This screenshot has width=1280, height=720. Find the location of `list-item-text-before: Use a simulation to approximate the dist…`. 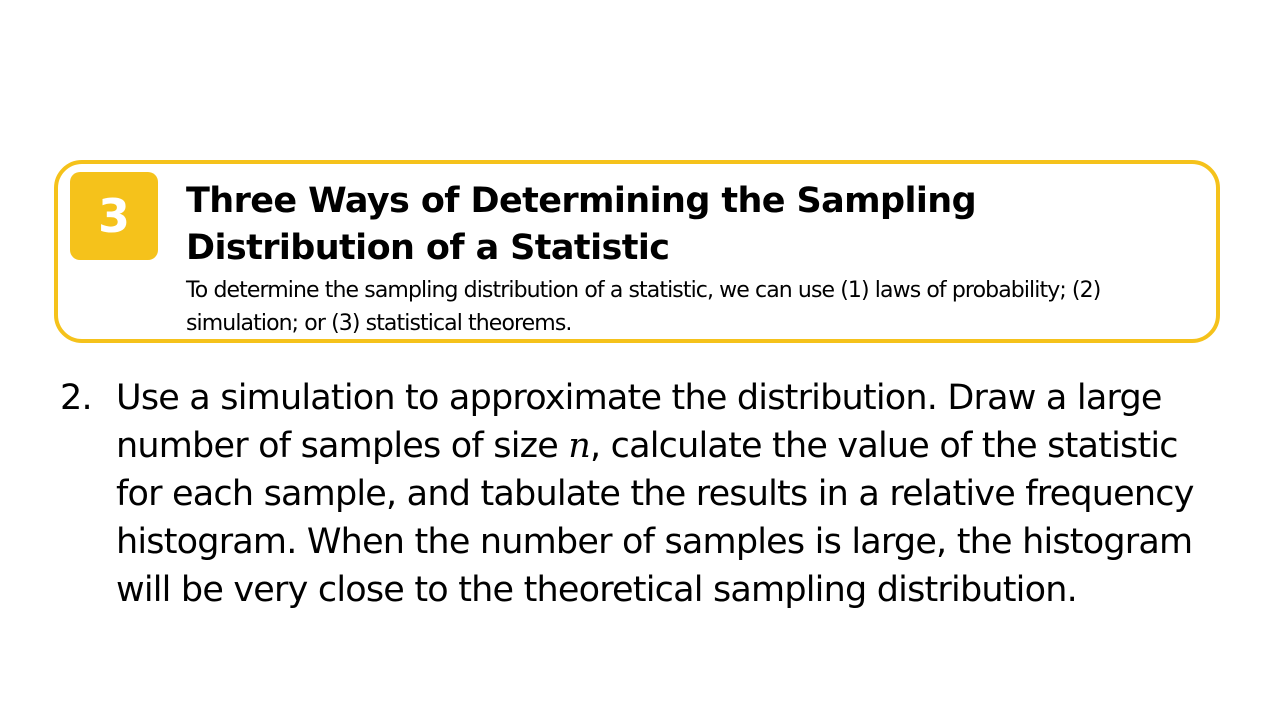

list-item-text-before: Use a simulation to approximate the dist… is located at coordinates (639, 422).